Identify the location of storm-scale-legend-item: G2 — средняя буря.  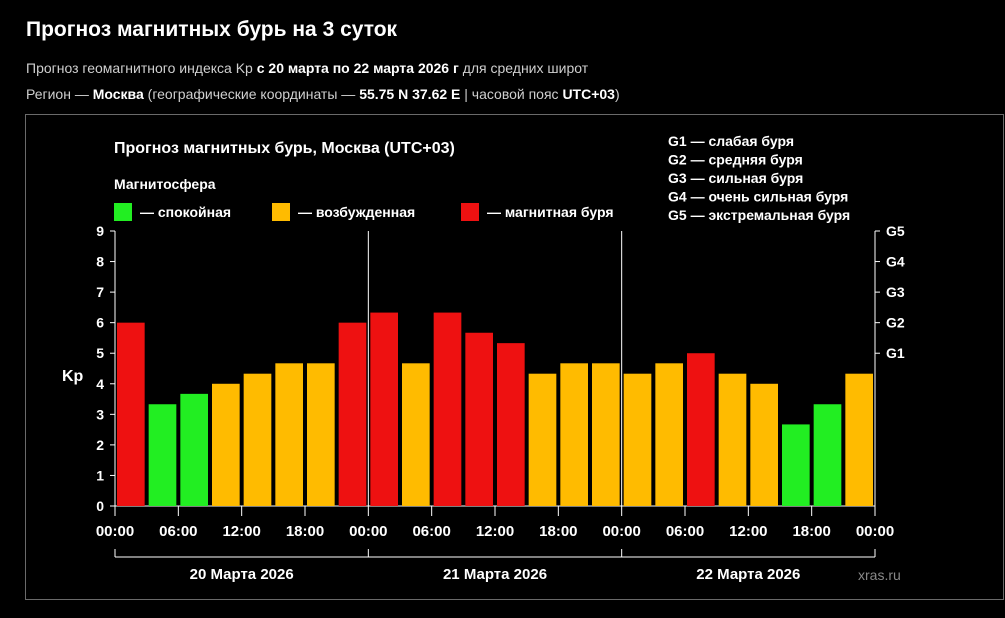
(735, 160).